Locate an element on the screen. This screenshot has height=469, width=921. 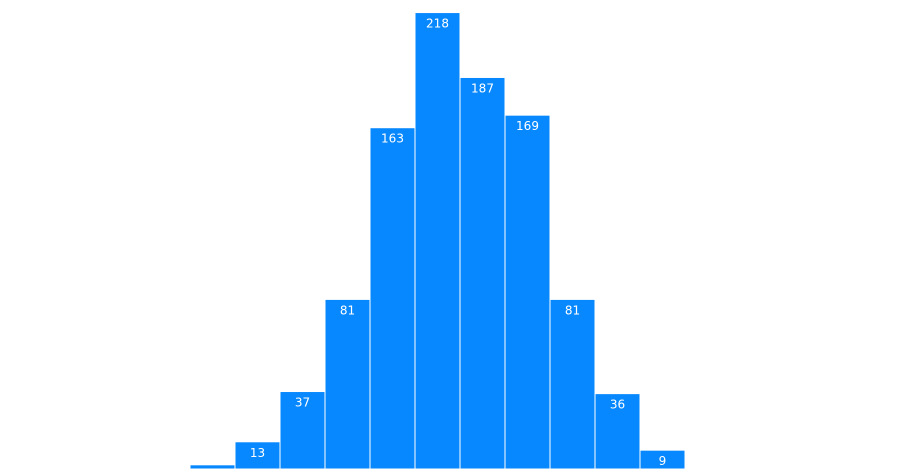
bar-label-3: 81 is located at coordinates (347, 310).